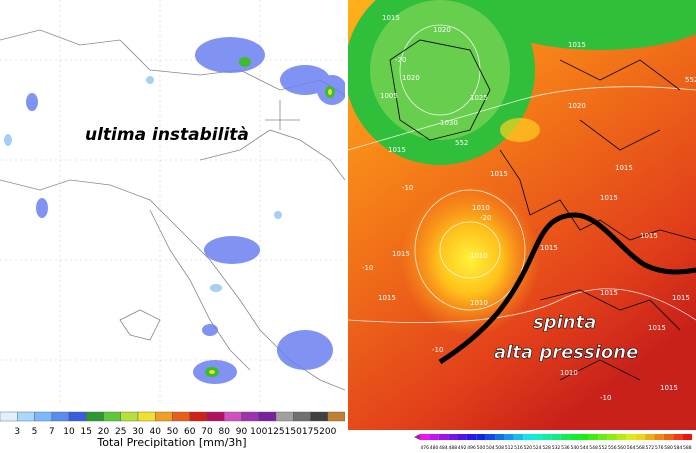  Describe the element at coordinates (293, 432) in the screenshot. I see `legend-label: 150` at that location.